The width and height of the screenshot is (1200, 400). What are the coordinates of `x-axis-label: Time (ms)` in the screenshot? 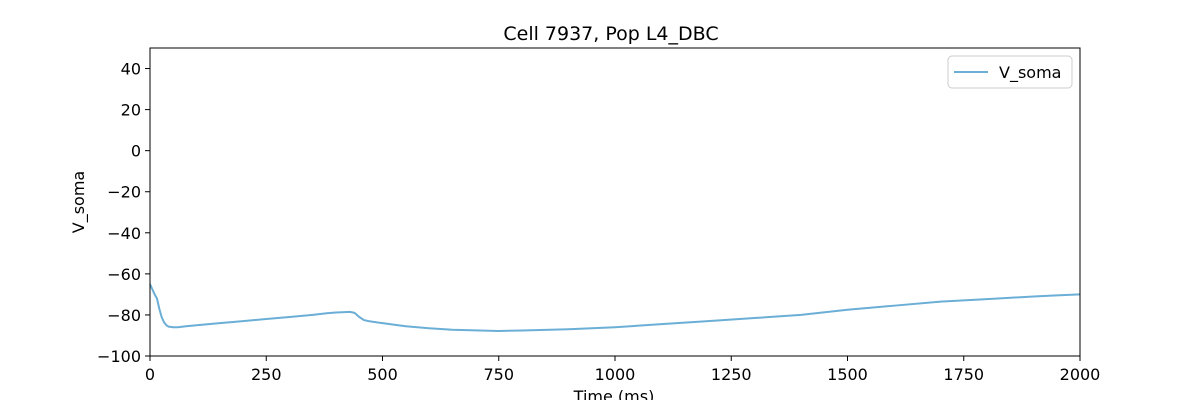 It's located at (614, 393).